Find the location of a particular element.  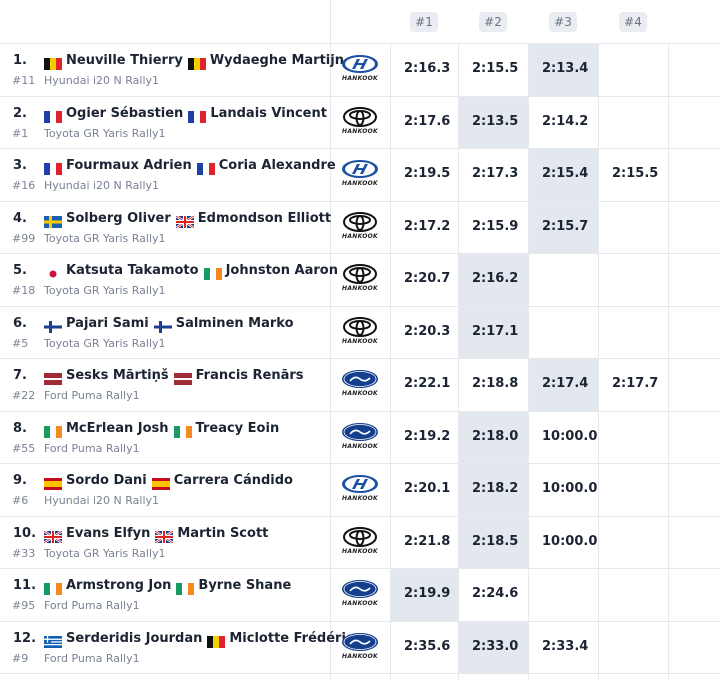

stage-time: 2:18.5 is located at coordinates (495, 541).